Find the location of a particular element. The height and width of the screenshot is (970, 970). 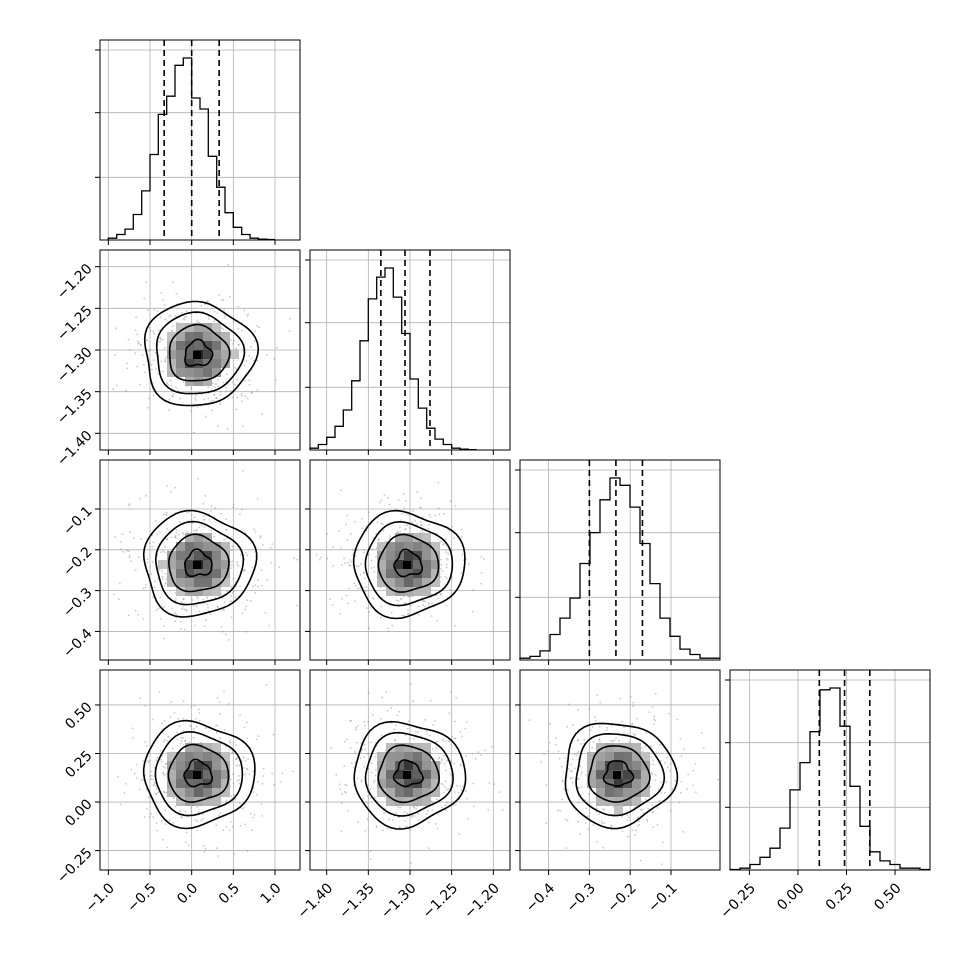

y-tick-label: −1.35 is located at coordinates (75, 407).